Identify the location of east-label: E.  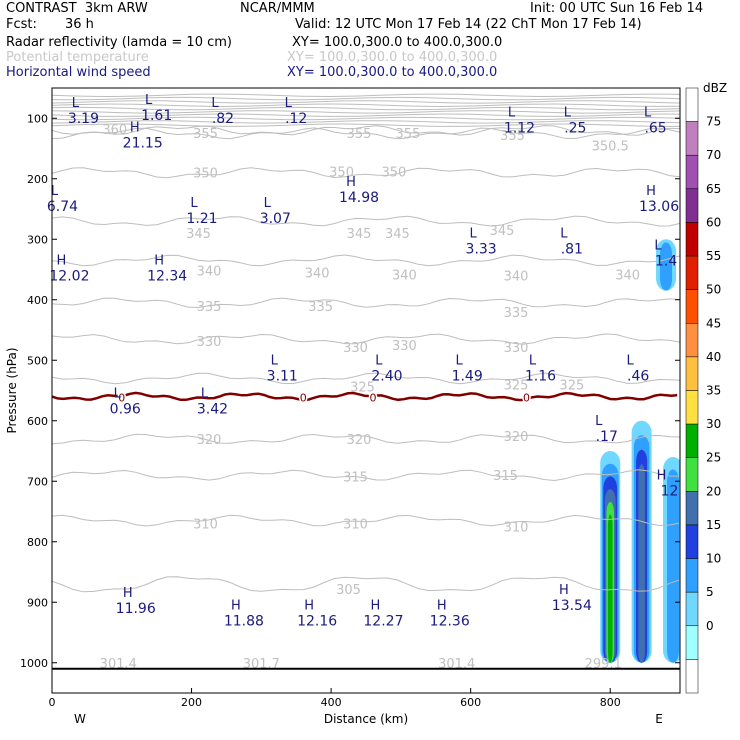
(659, 719).